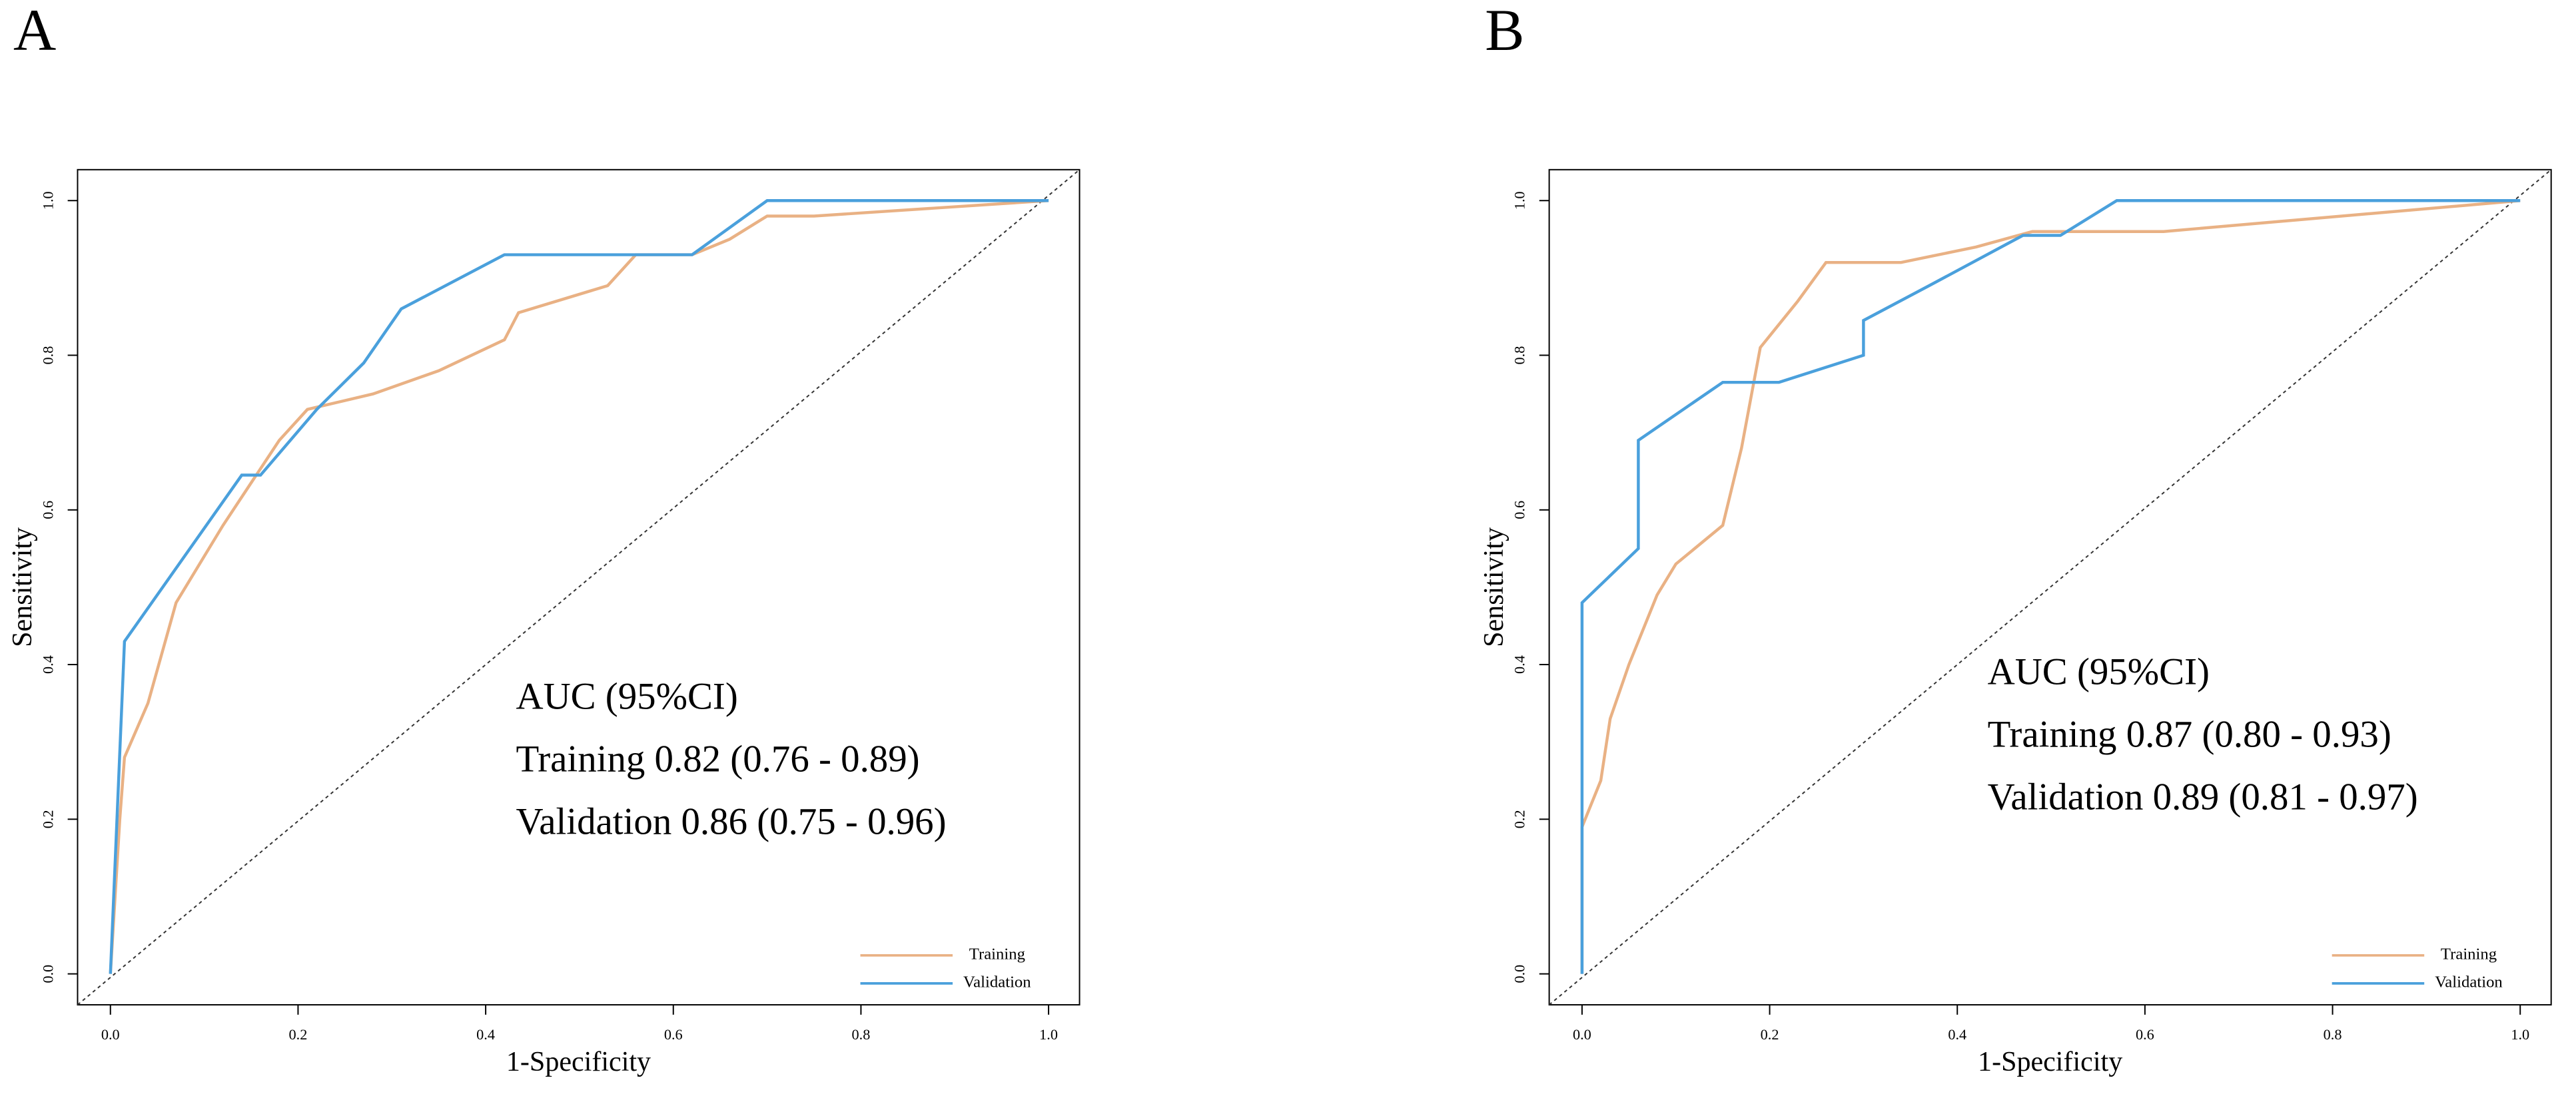  What do you see at coordinates (718, 759) in the screenshot?
I see `annotation: Training 0.82 (0.76 - 0.89)` at bounding box center [718, 759].